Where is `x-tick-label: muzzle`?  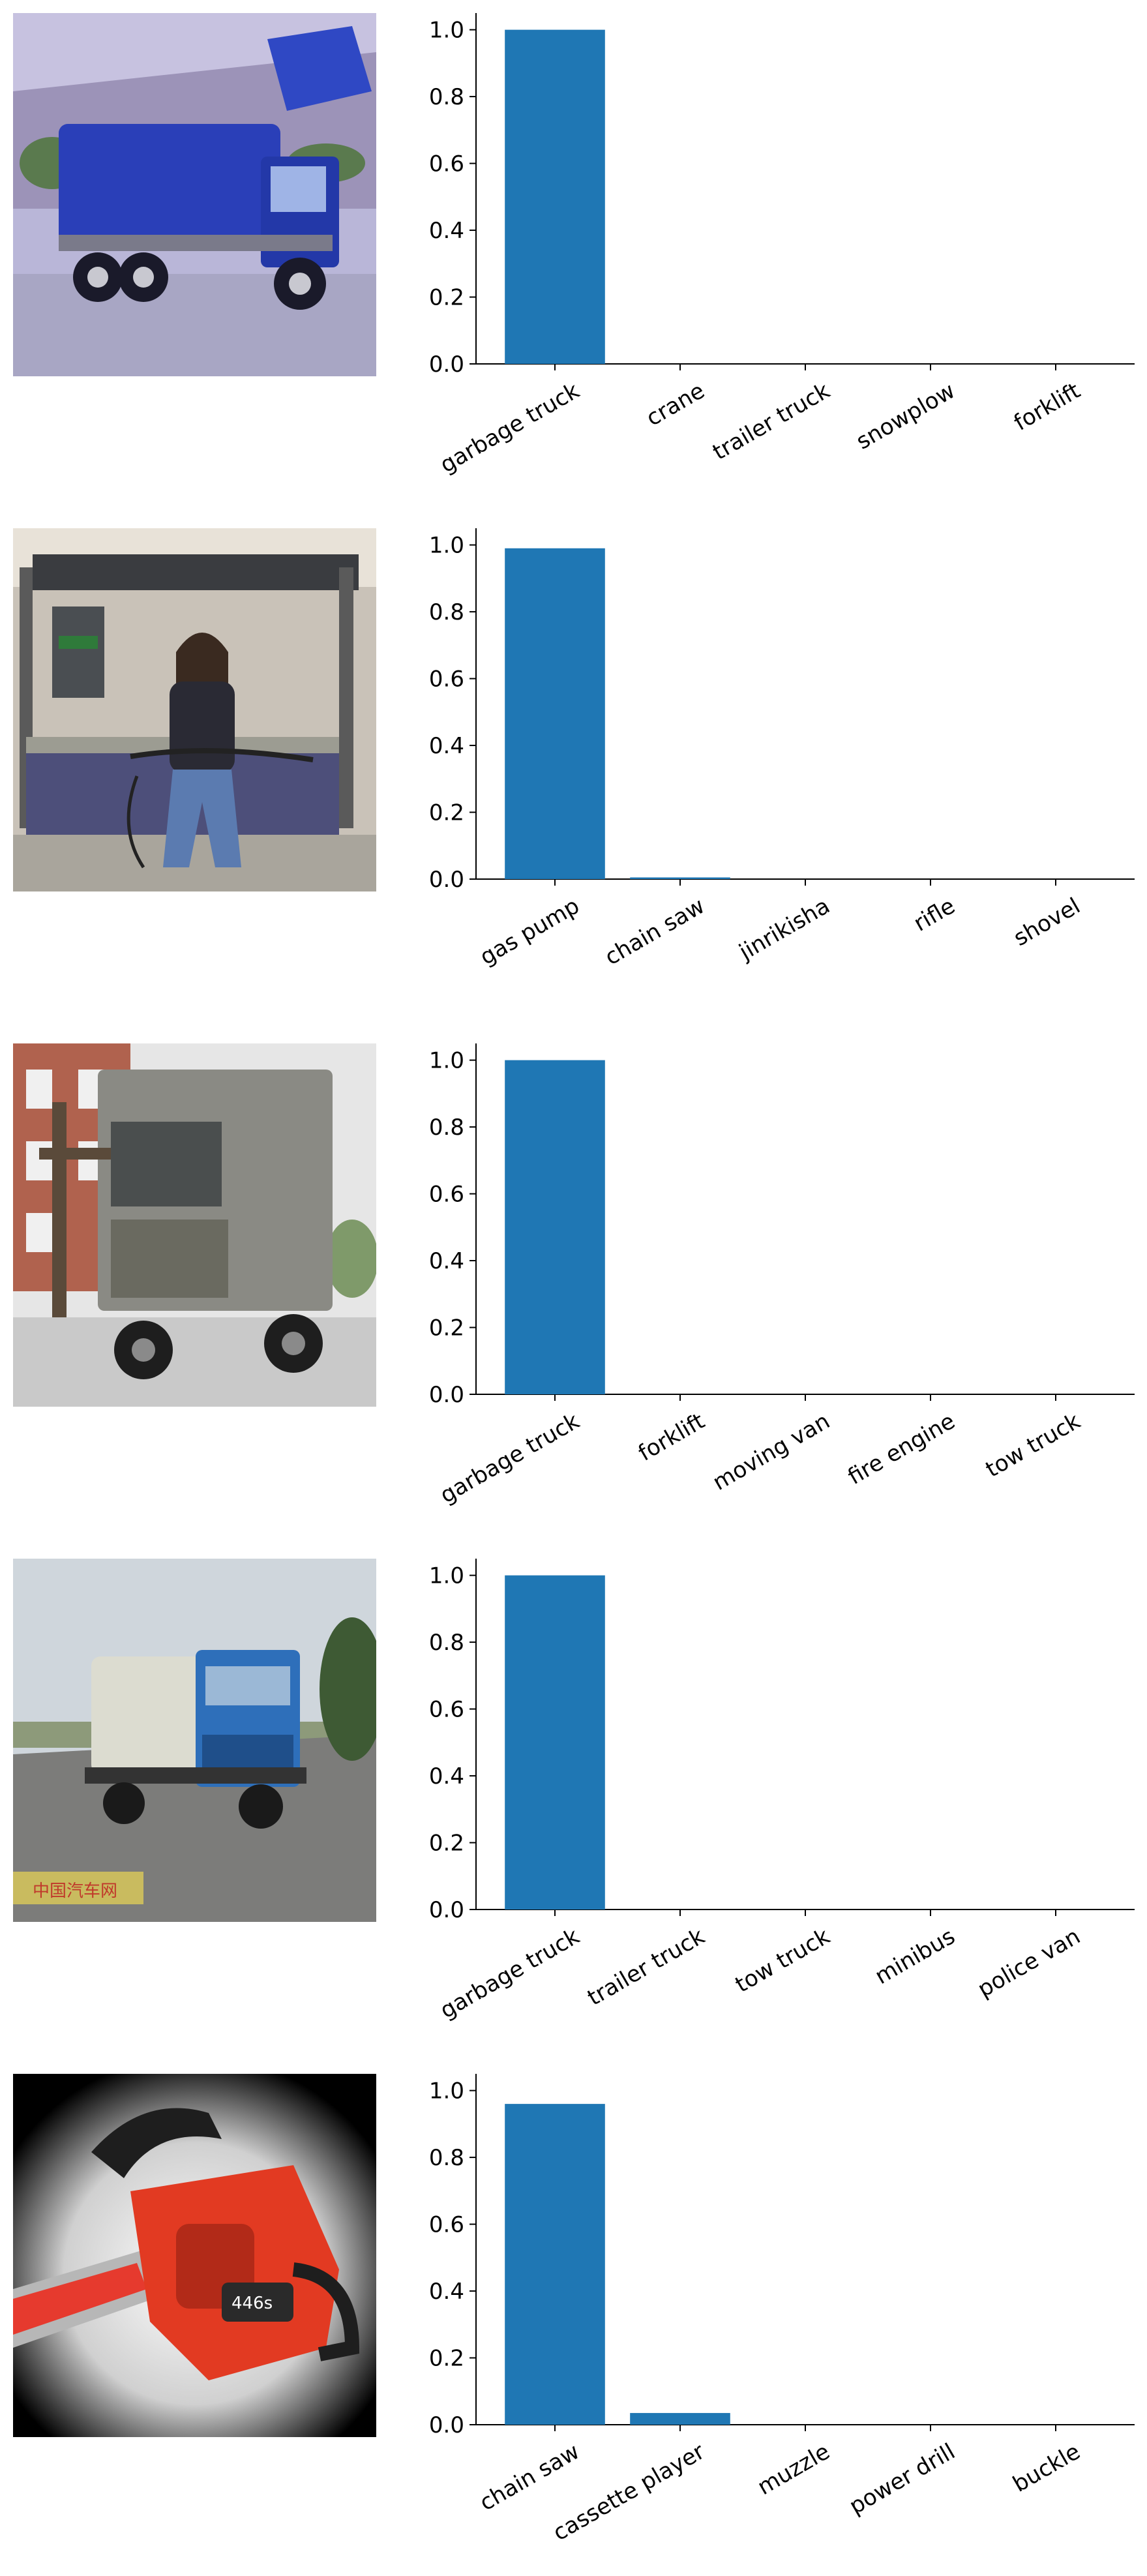 x-tick-label: muzzle is located at coordinates (794, 2469).